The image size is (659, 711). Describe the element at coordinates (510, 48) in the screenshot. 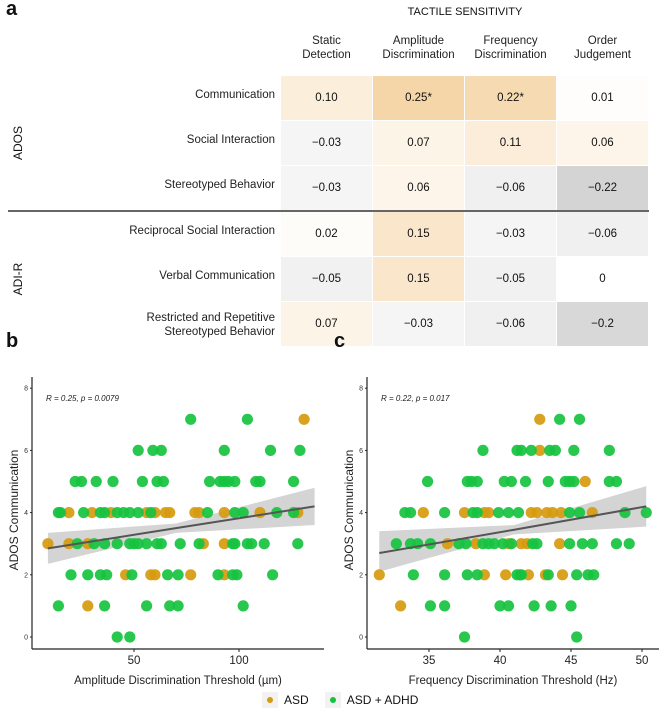

I see `column-header: Frequency Discrimination` at that location.